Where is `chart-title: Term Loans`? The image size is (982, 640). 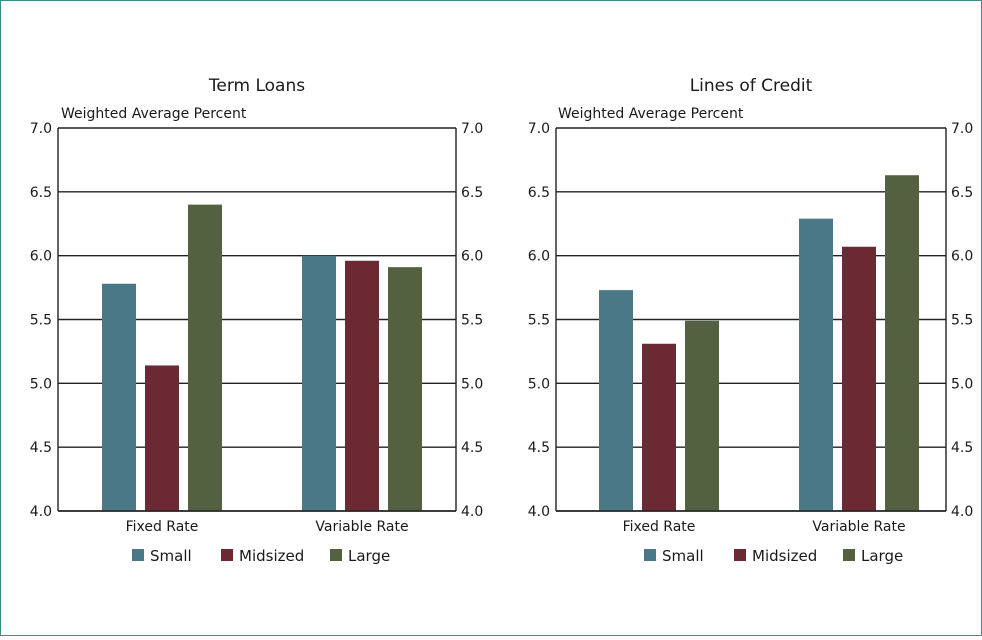
chart-title: Term Loans is located at coordinates (256, 86).